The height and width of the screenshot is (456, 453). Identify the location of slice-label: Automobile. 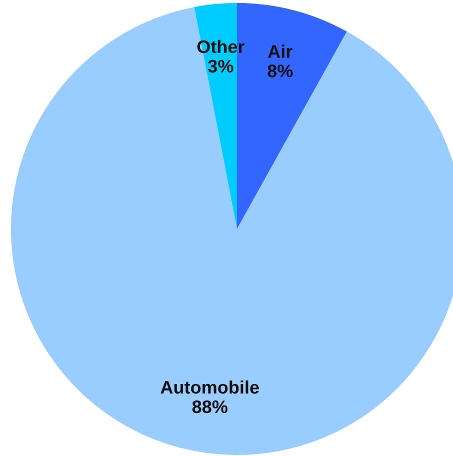
(209, 387).